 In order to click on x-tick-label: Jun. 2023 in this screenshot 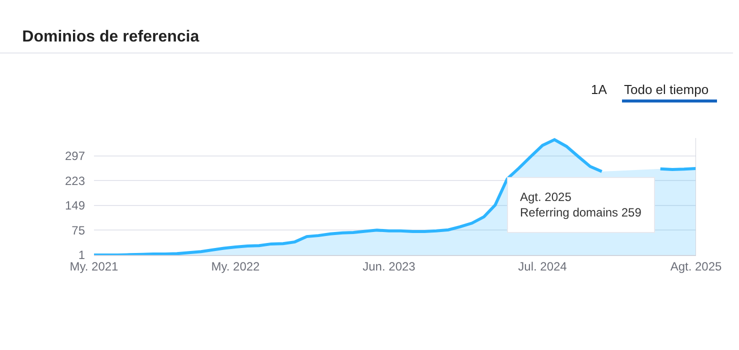, I will do `click(389, 266)`.